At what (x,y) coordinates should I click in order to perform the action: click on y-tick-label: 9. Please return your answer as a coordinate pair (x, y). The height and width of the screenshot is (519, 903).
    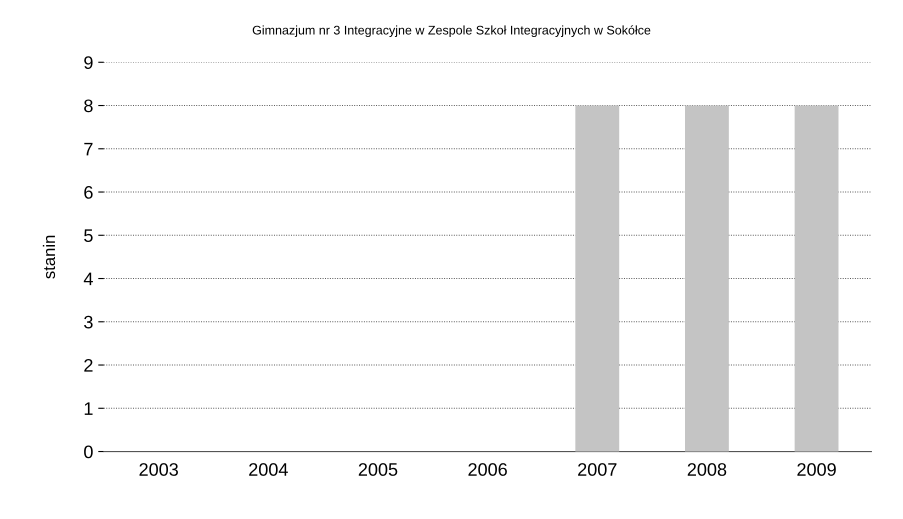
    Looking at the image, I should click on (88, 62).